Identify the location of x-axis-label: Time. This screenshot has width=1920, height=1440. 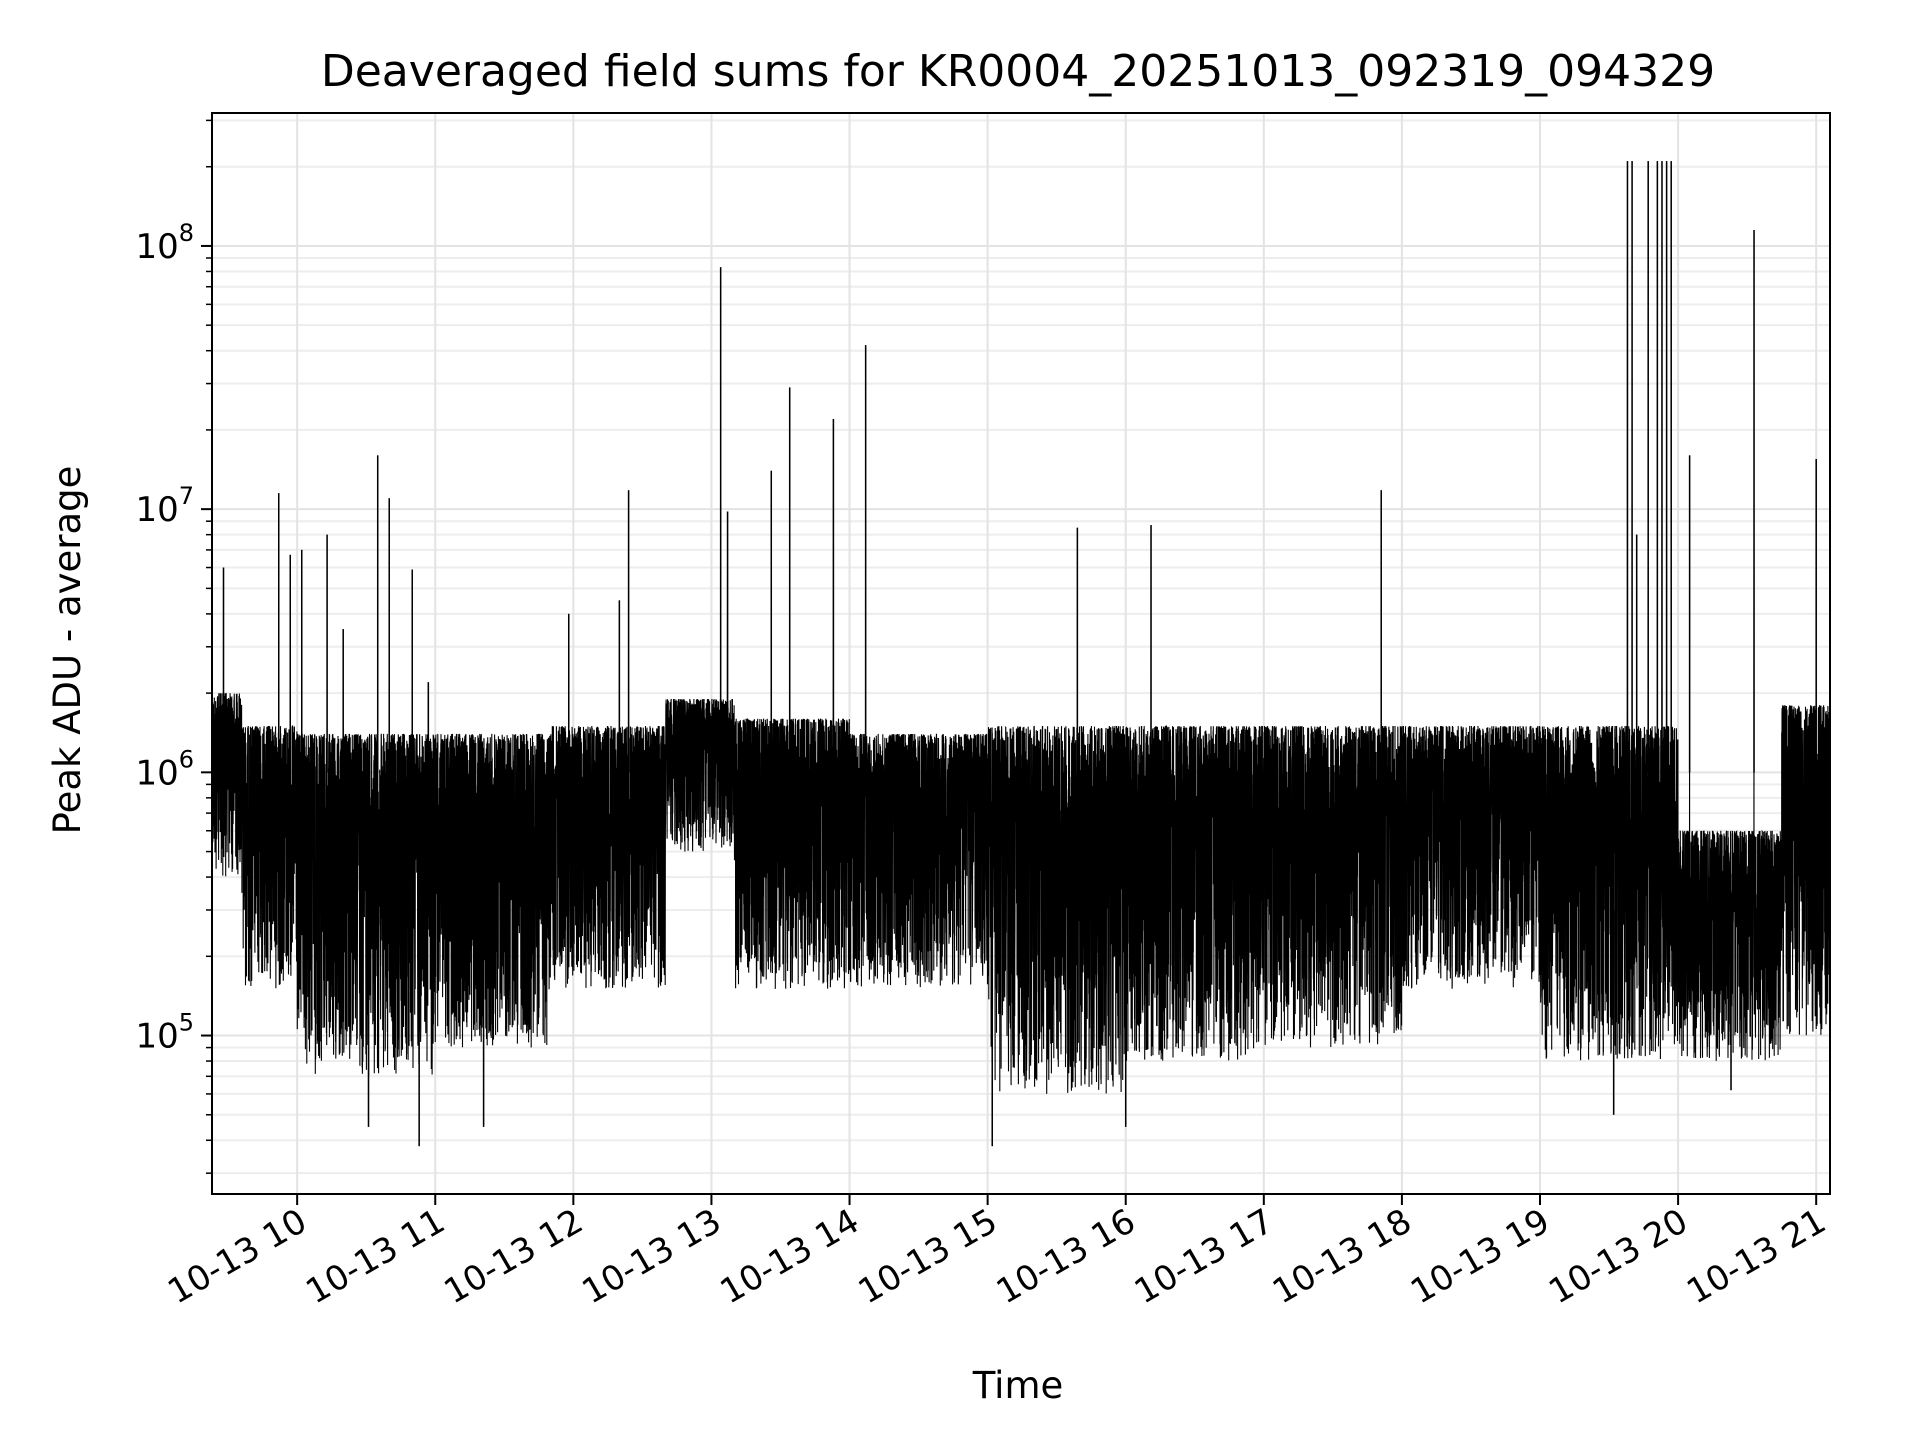
(1018, 1385).